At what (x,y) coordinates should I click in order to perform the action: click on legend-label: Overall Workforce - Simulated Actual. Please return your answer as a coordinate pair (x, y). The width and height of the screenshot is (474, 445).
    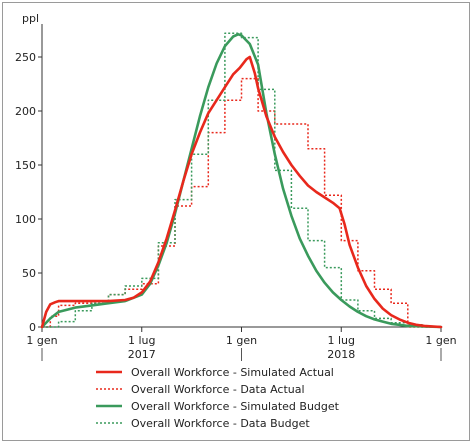
    Looking at the image, I should click on (232, 372).